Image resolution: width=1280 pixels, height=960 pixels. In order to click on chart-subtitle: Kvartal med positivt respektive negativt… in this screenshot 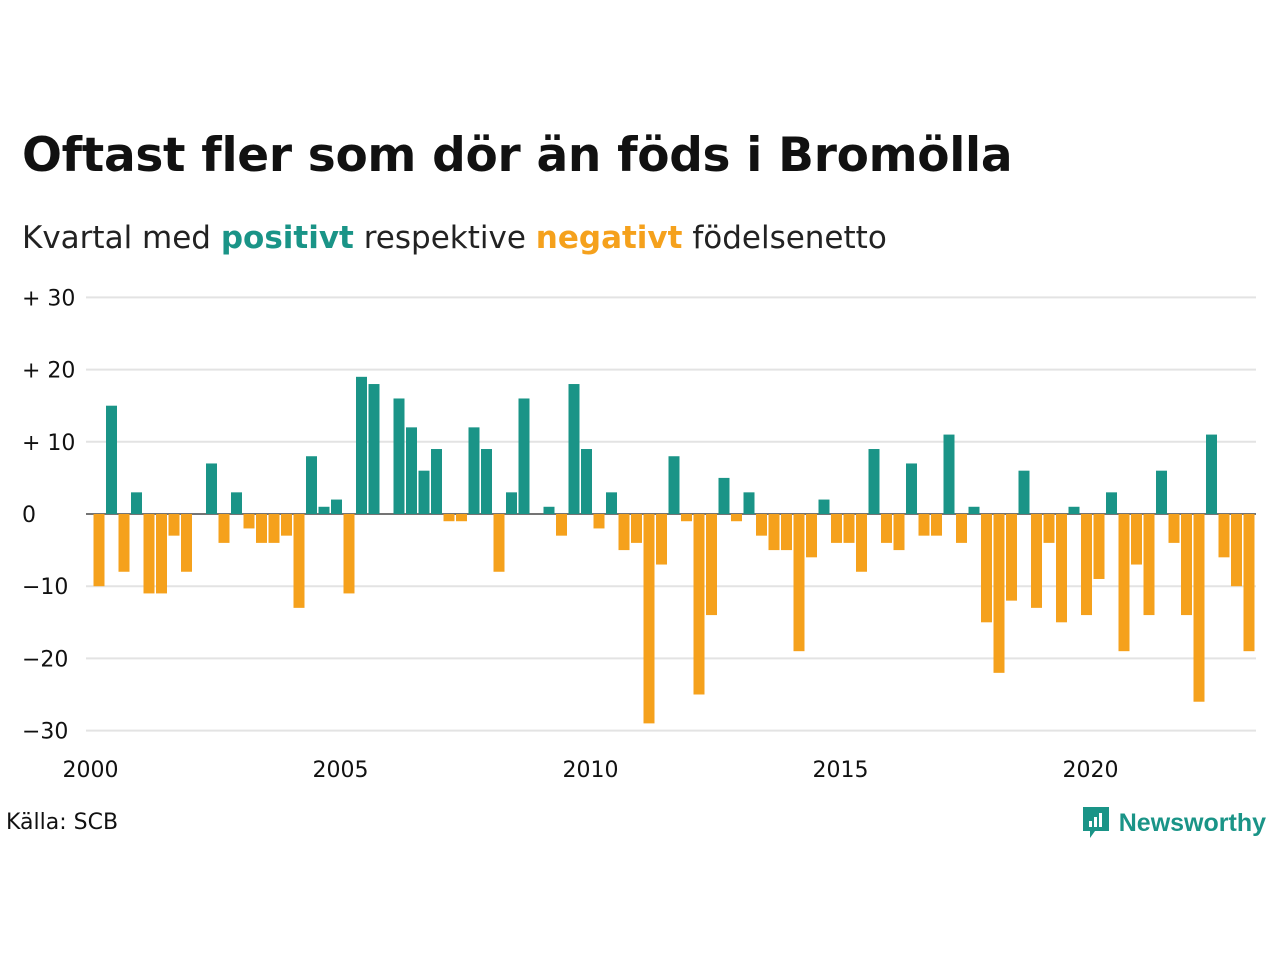, I will do `click(454, 238)`.